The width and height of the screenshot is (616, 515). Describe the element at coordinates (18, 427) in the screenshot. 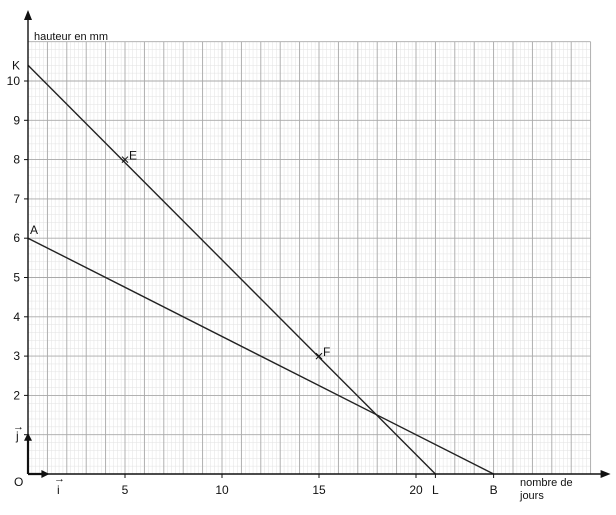

I see `unit-vector-j-arrow: →` at that location.